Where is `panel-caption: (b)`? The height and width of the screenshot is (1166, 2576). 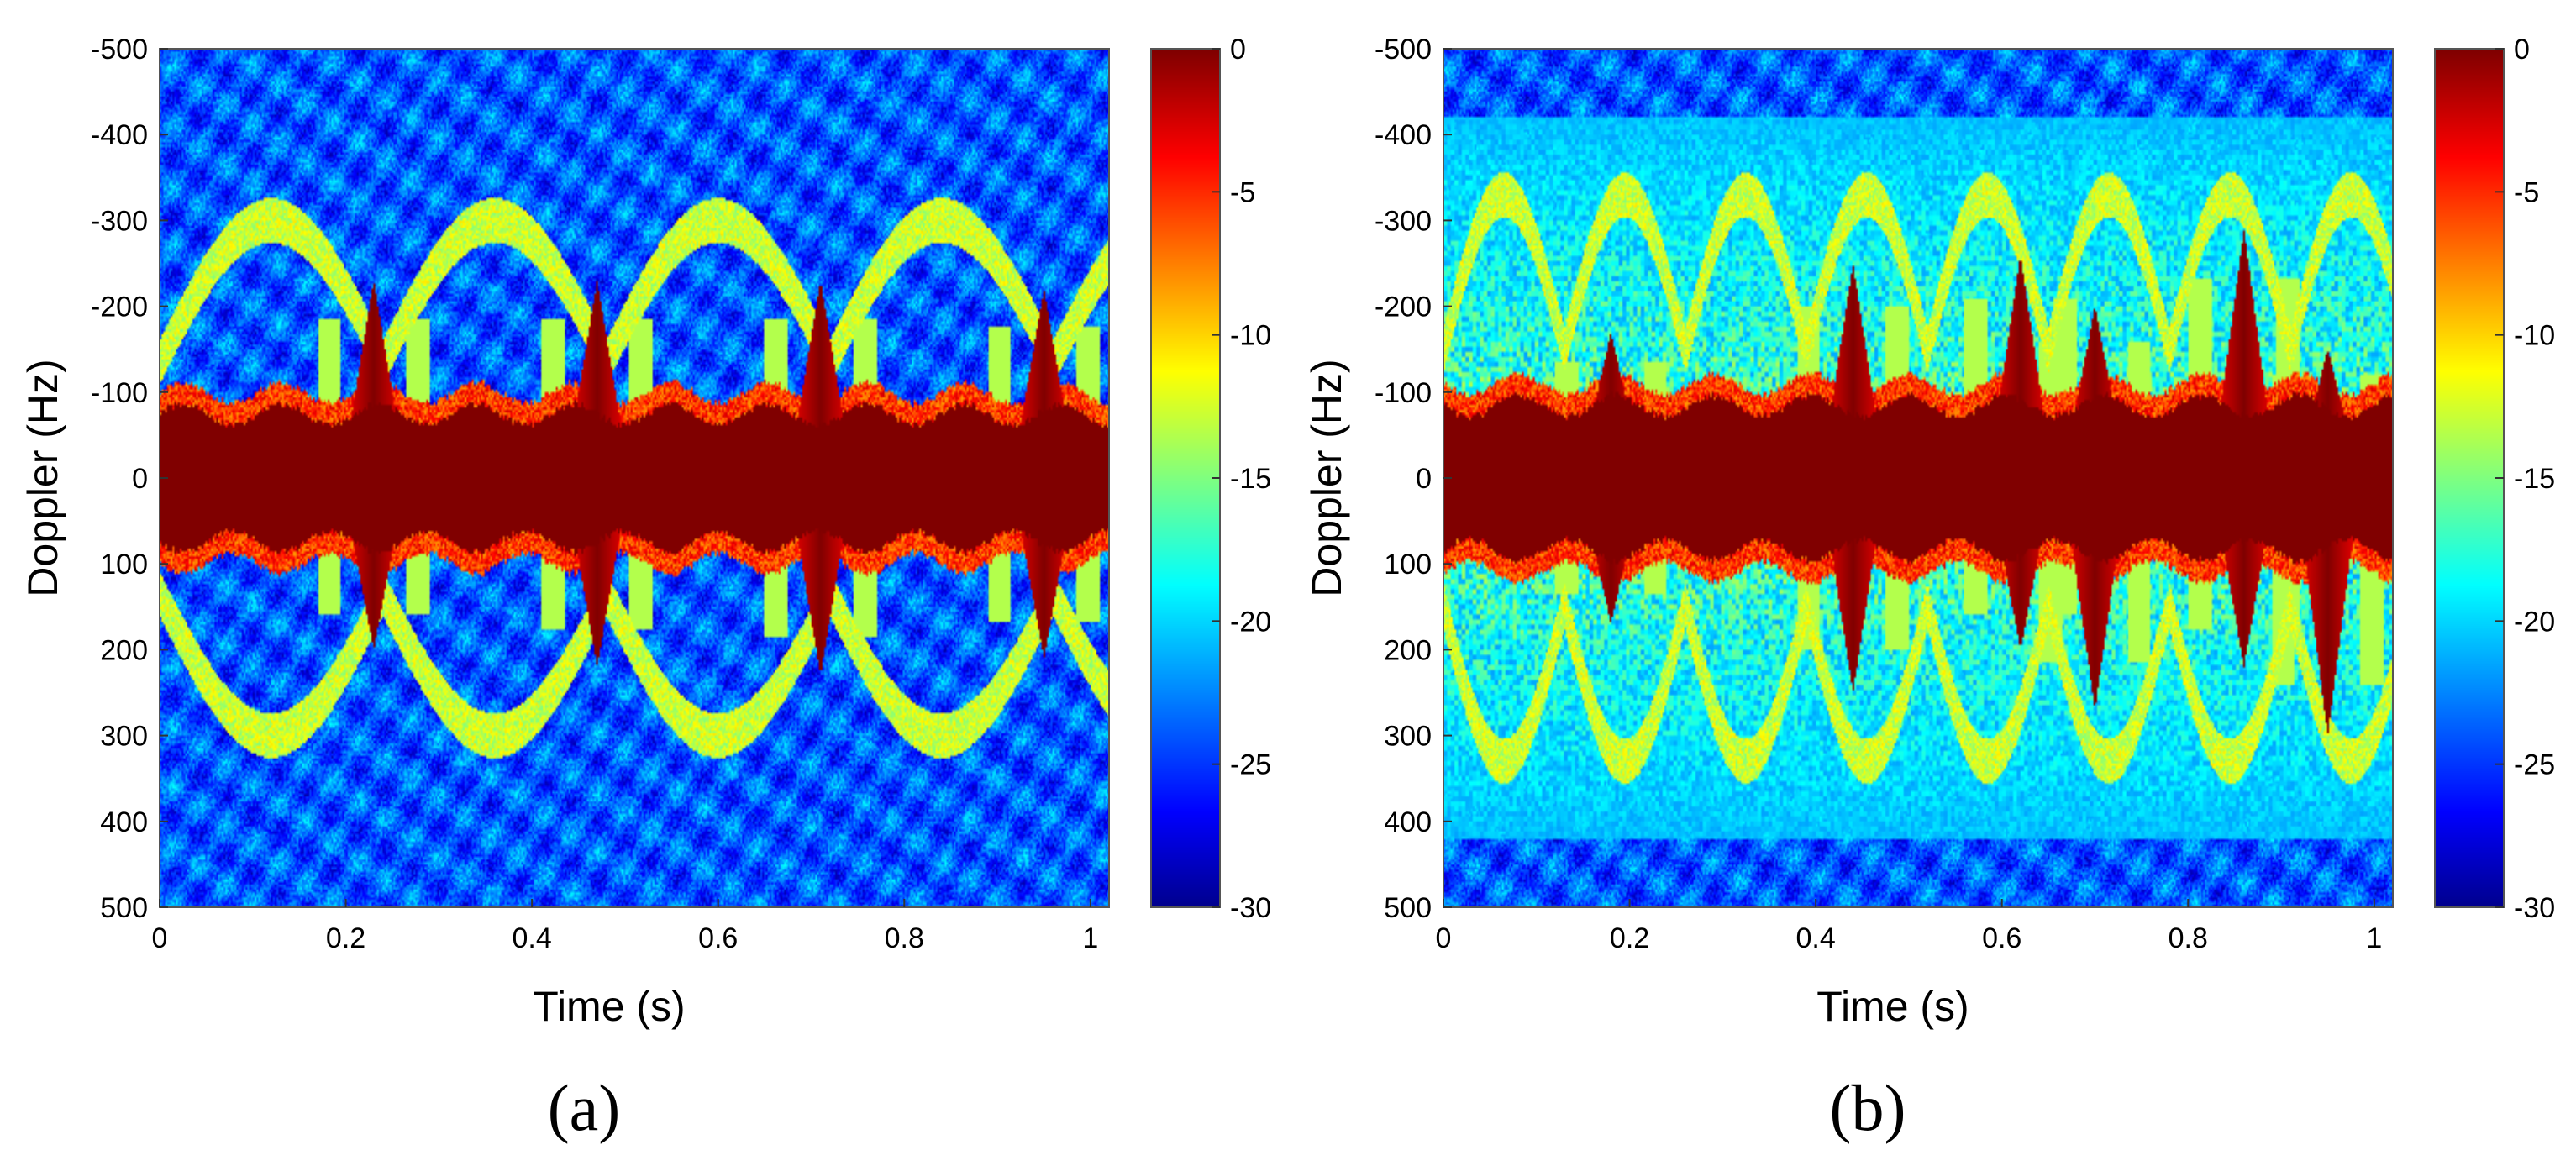 panel-caption: (b) is located at coordinates (1868, 1107).